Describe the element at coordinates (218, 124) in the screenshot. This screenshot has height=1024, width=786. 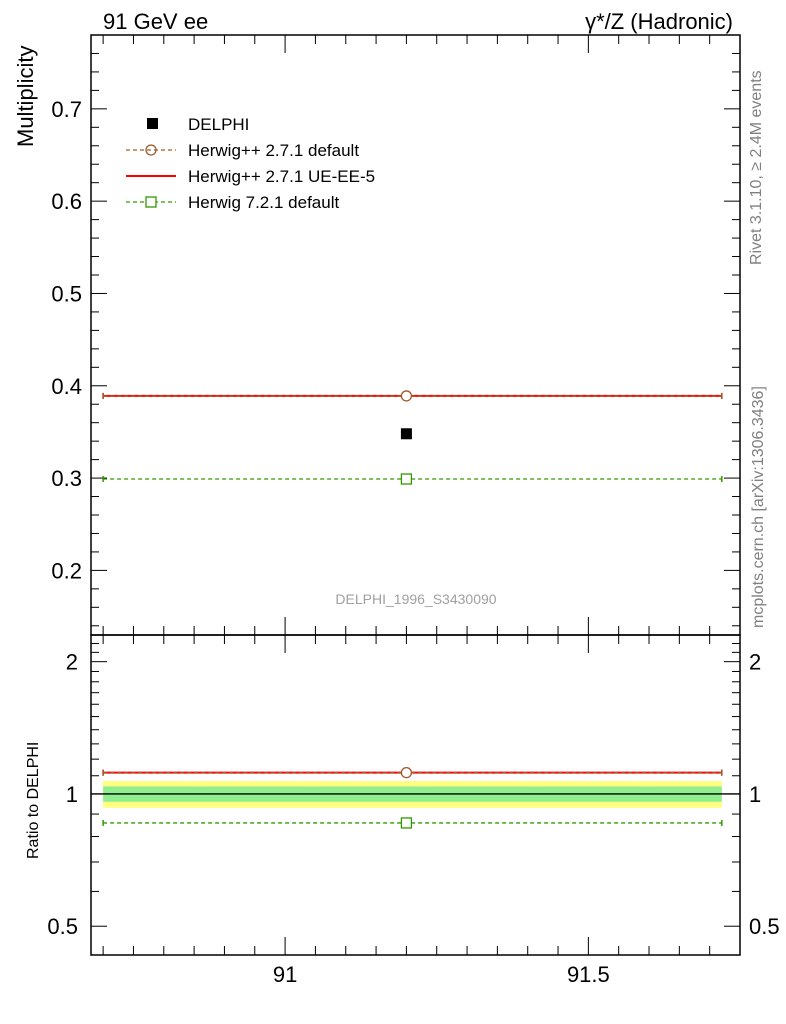
I see `legend-label-delphi: DELPHI` at that location.